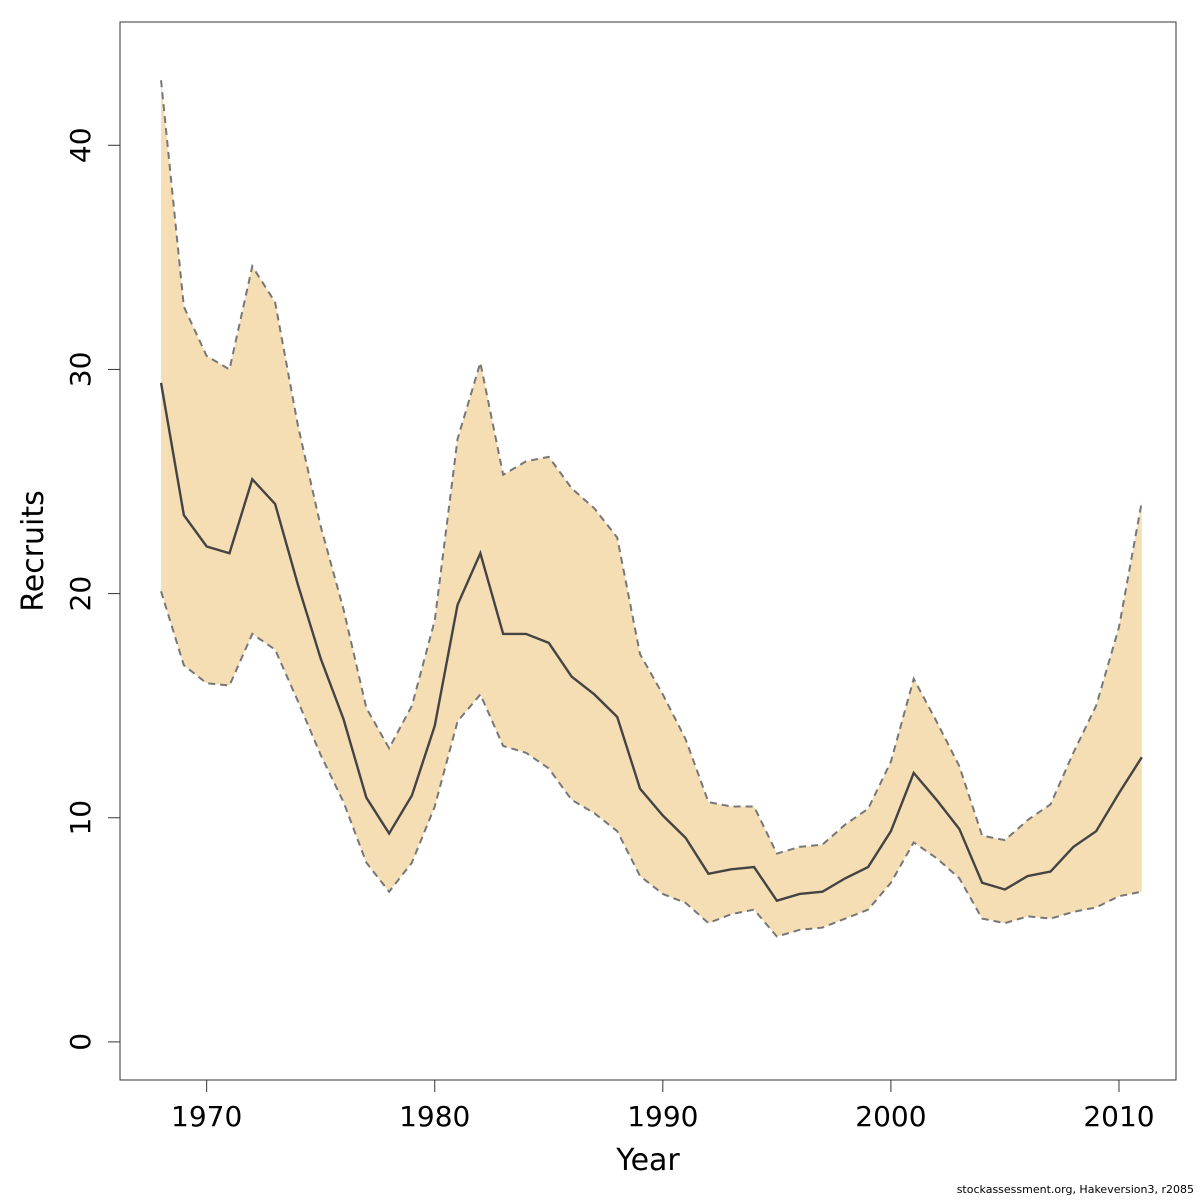 The width and height of the screenshot is (1200, 1200). I want to click on x-axis: 1970 1980 1990 2000 2010, so click(663, 1106).